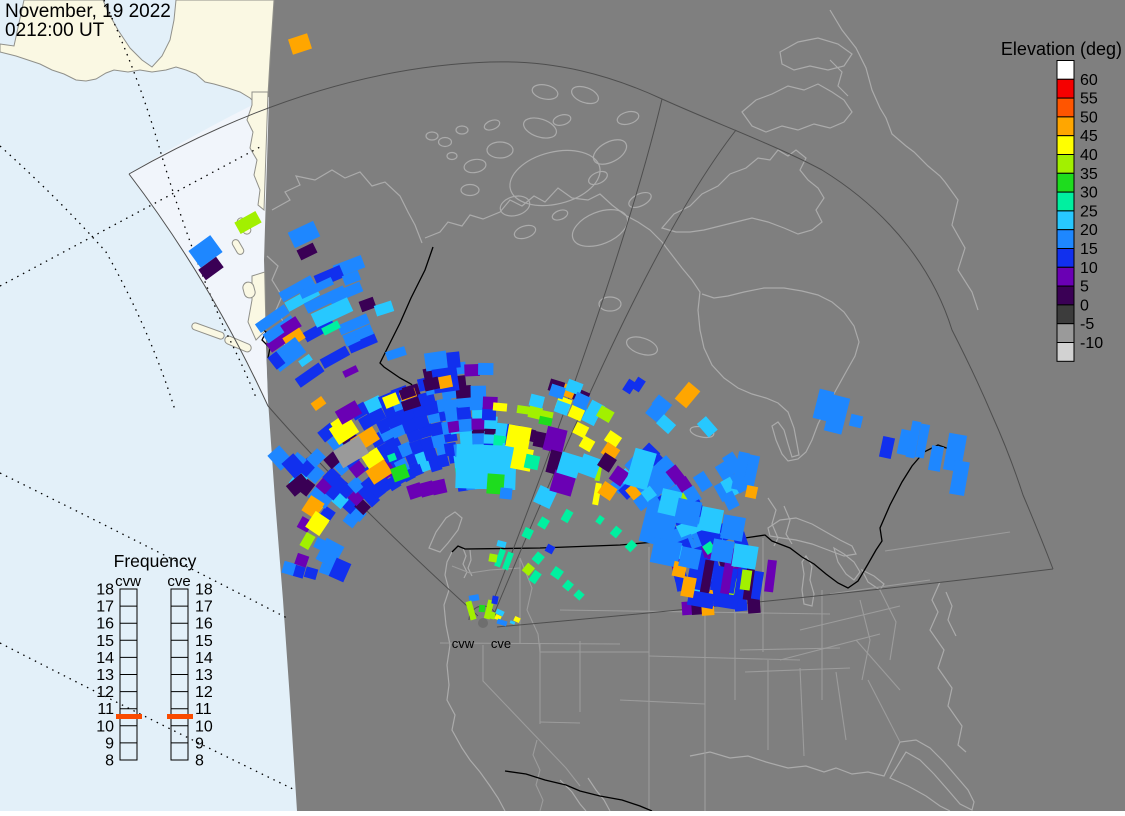 Image resolution: width=1125 pixels, height=816 pixels. I want to click on svg-text: 50, so click(1089, 117).